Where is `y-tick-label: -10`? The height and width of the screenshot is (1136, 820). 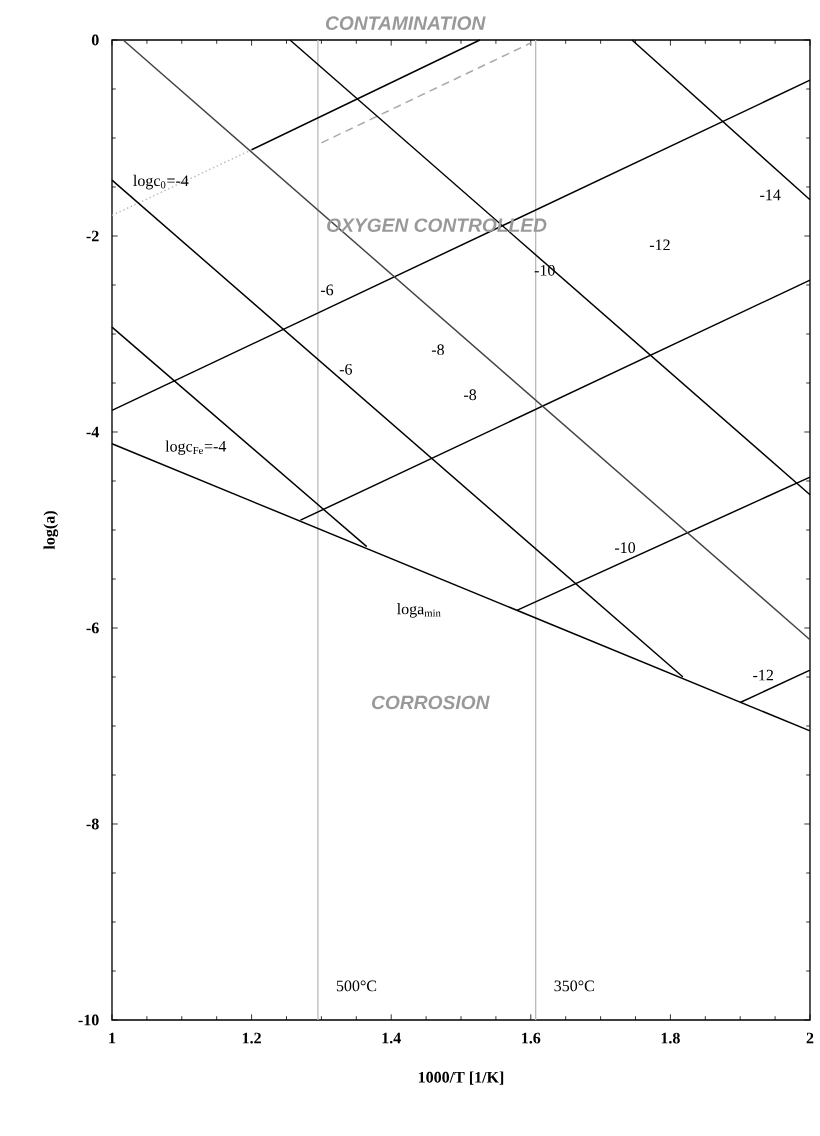 y-tick-label: -10 is located at coordinates (88, 1020).